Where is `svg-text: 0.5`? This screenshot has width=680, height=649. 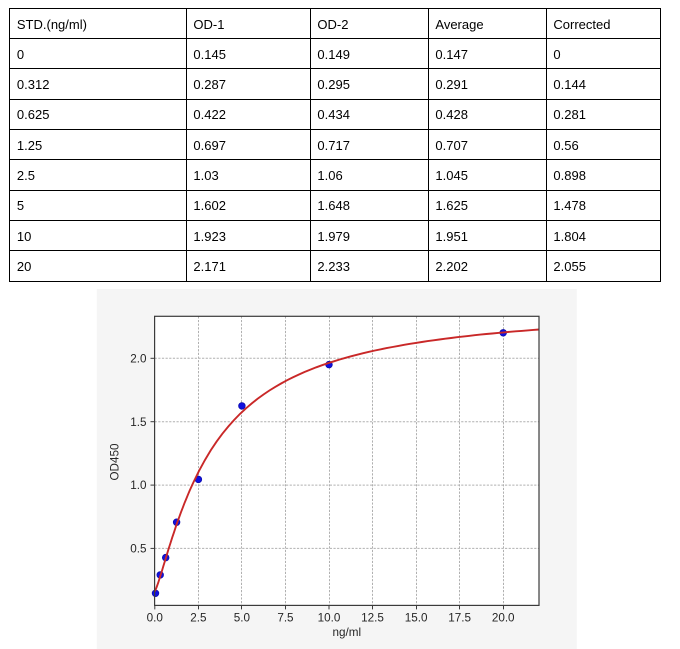
svg-text: 0.5 is located at coordinates (138, 549).